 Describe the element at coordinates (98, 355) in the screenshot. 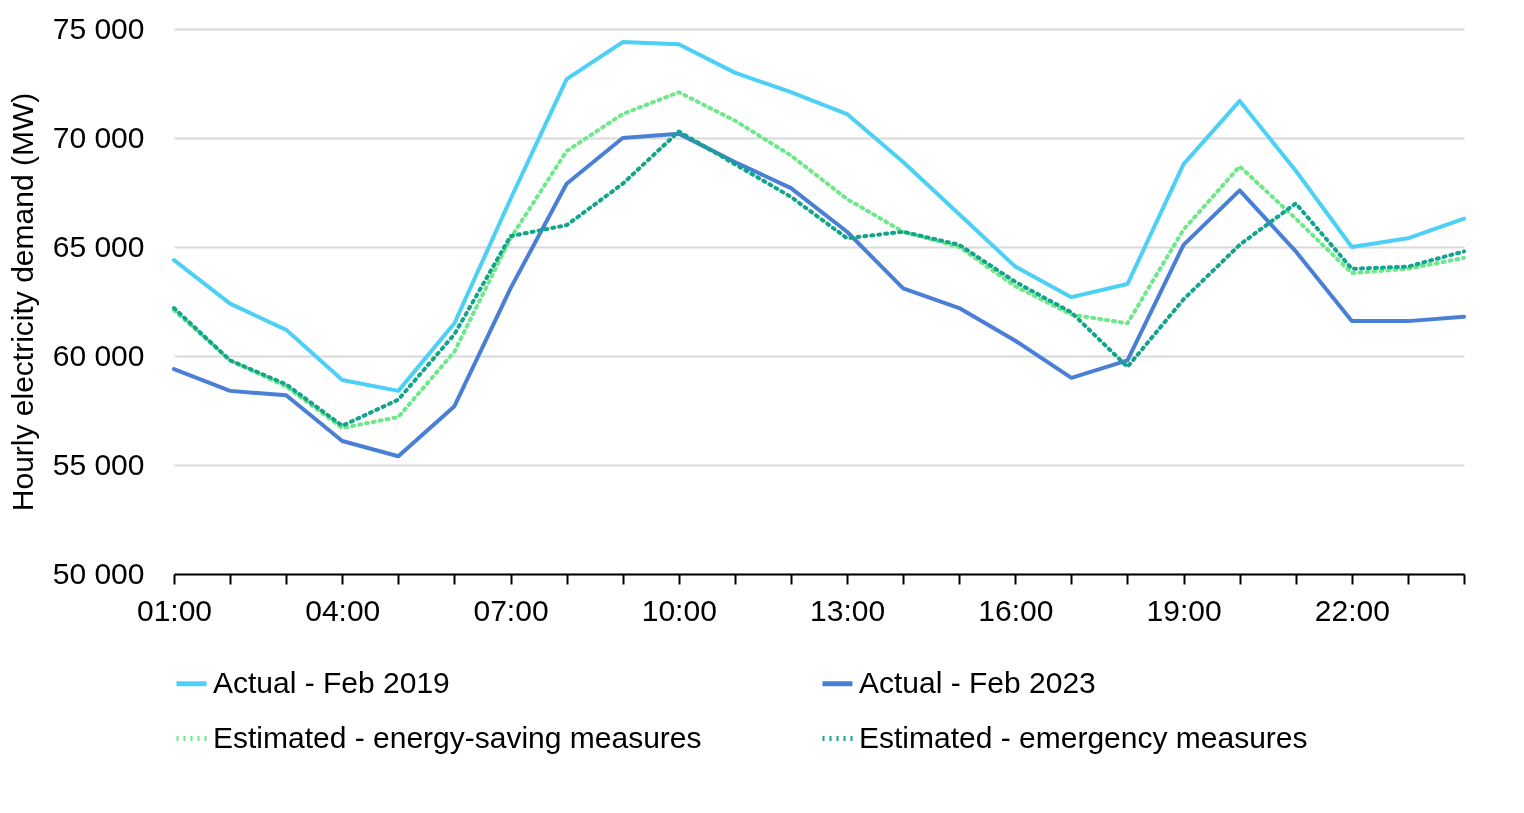

I see `y-tick-label: 60 000` at that location.